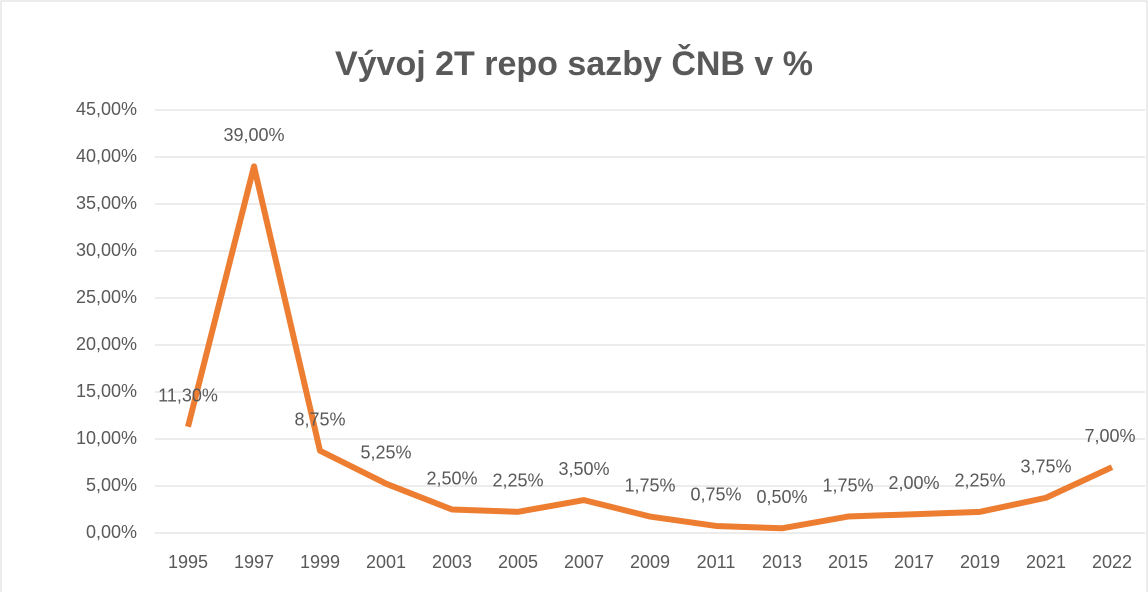  What do you see at coordinates (111, 485) in the screenshot?
I see `y-tick-label: 5,00%` at bounding box center [111, 485].